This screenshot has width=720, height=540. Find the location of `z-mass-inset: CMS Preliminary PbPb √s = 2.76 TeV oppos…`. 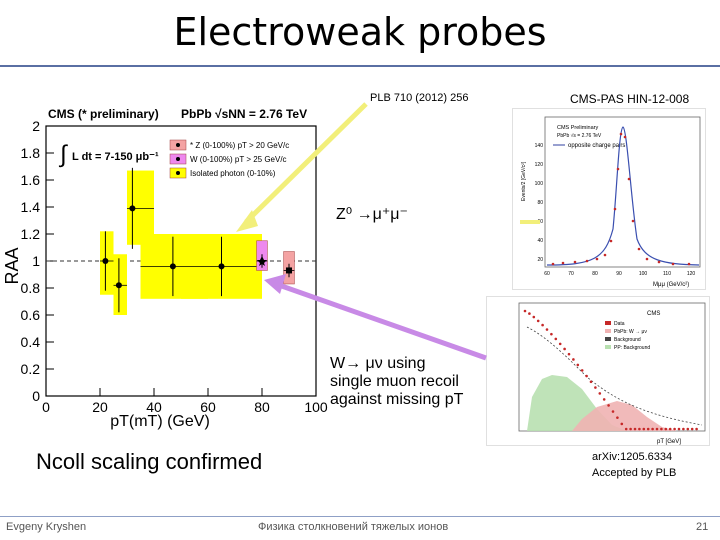

z-mass-inset: CMS Preliminary PbPb √s = 2.76 TeV oppos… is located at coordinates (609, 199).